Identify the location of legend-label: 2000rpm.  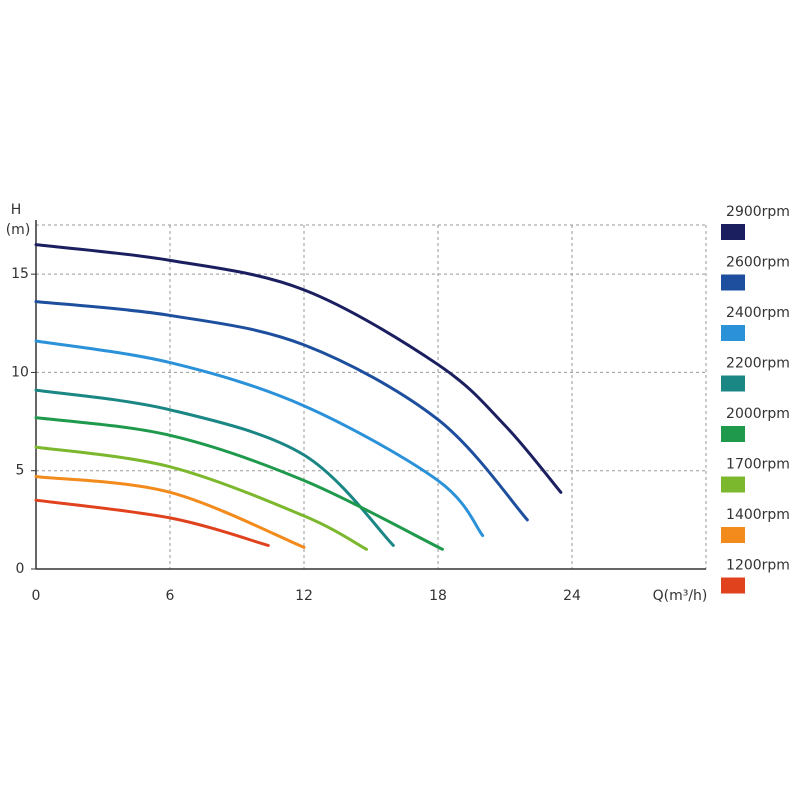
(758, 414).